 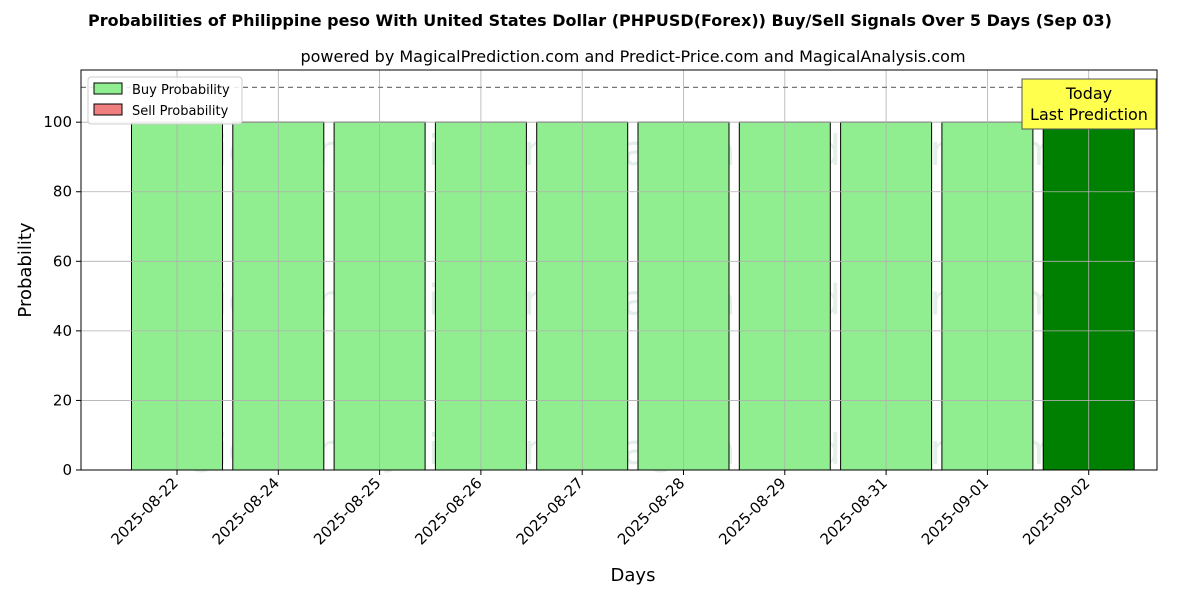 I want to click on x-tick-label: 2025-08-26, so click(x=448, y=511).